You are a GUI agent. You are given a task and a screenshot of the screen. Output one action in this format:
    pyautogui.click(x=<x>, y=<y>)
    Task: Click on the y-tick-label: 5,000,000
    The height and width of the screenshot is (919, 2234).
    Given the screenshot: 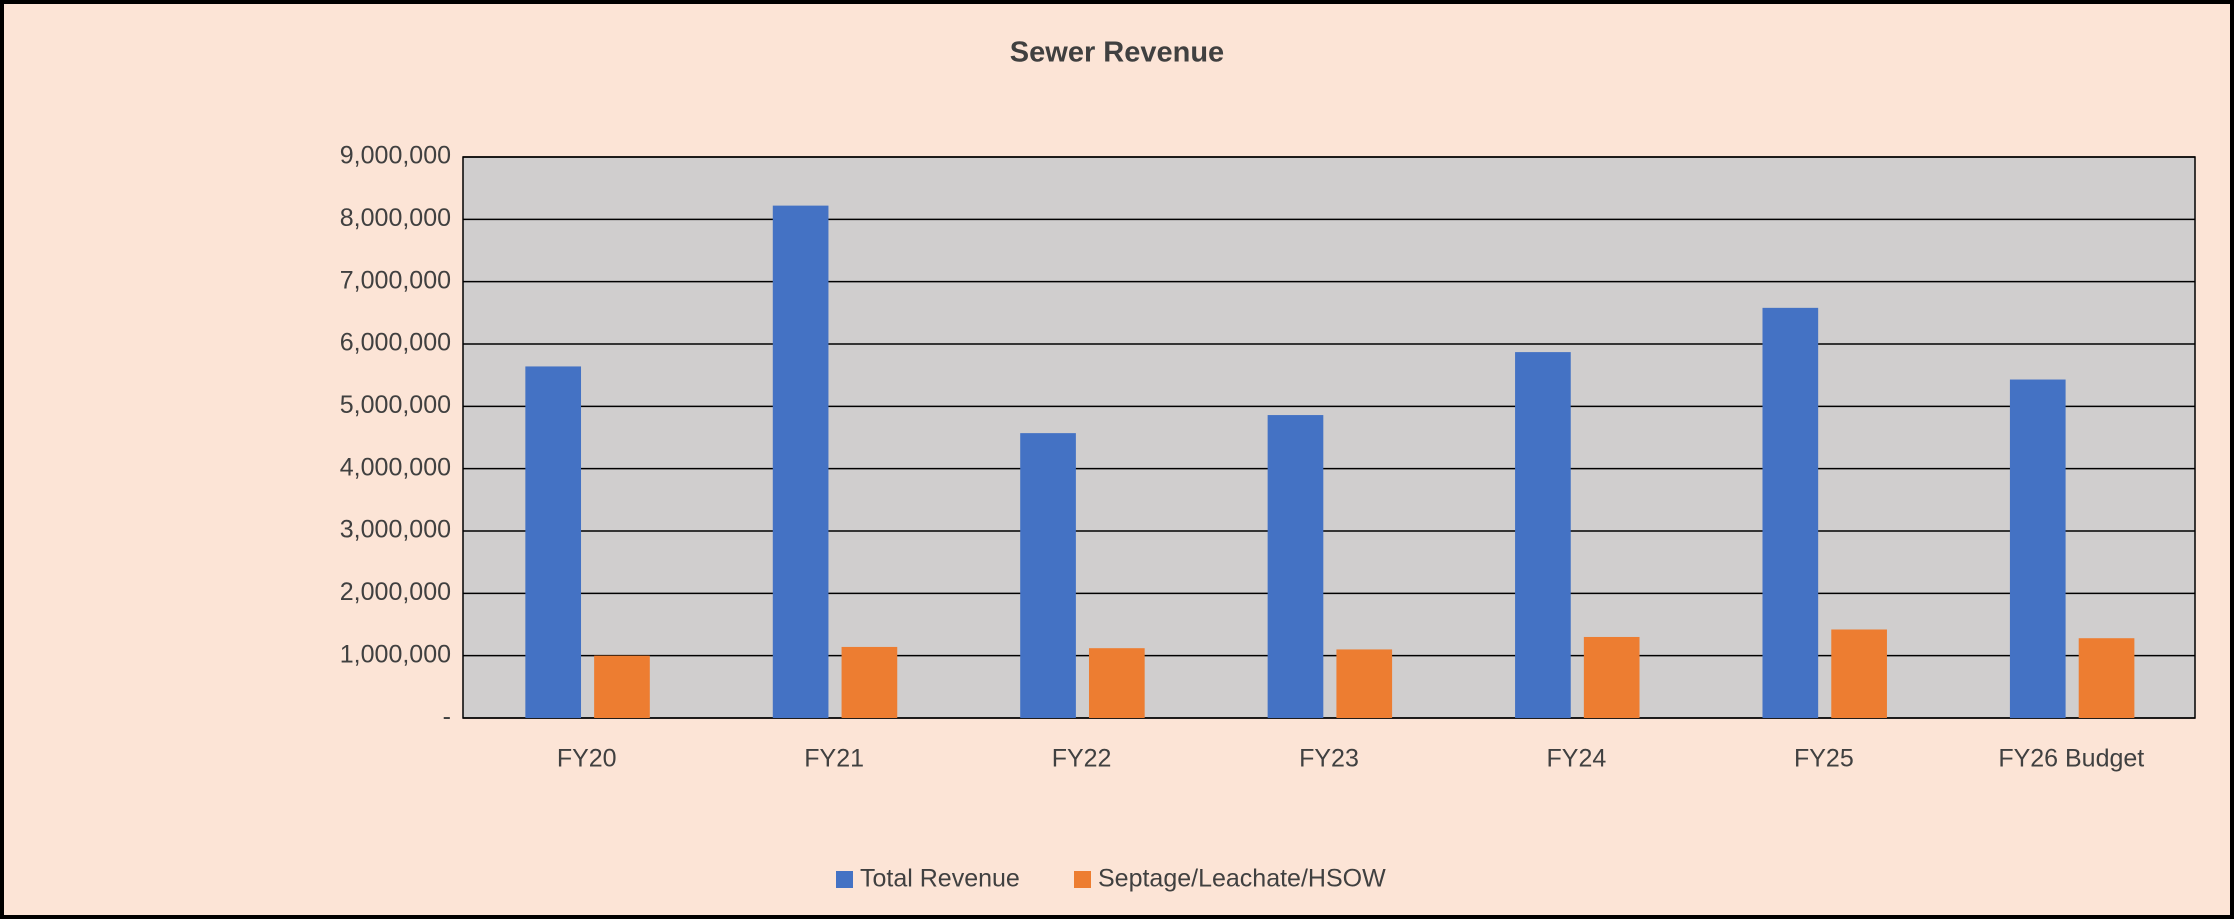 What is the action you would take?
    pyautogui.click(x=395, y=405)
    